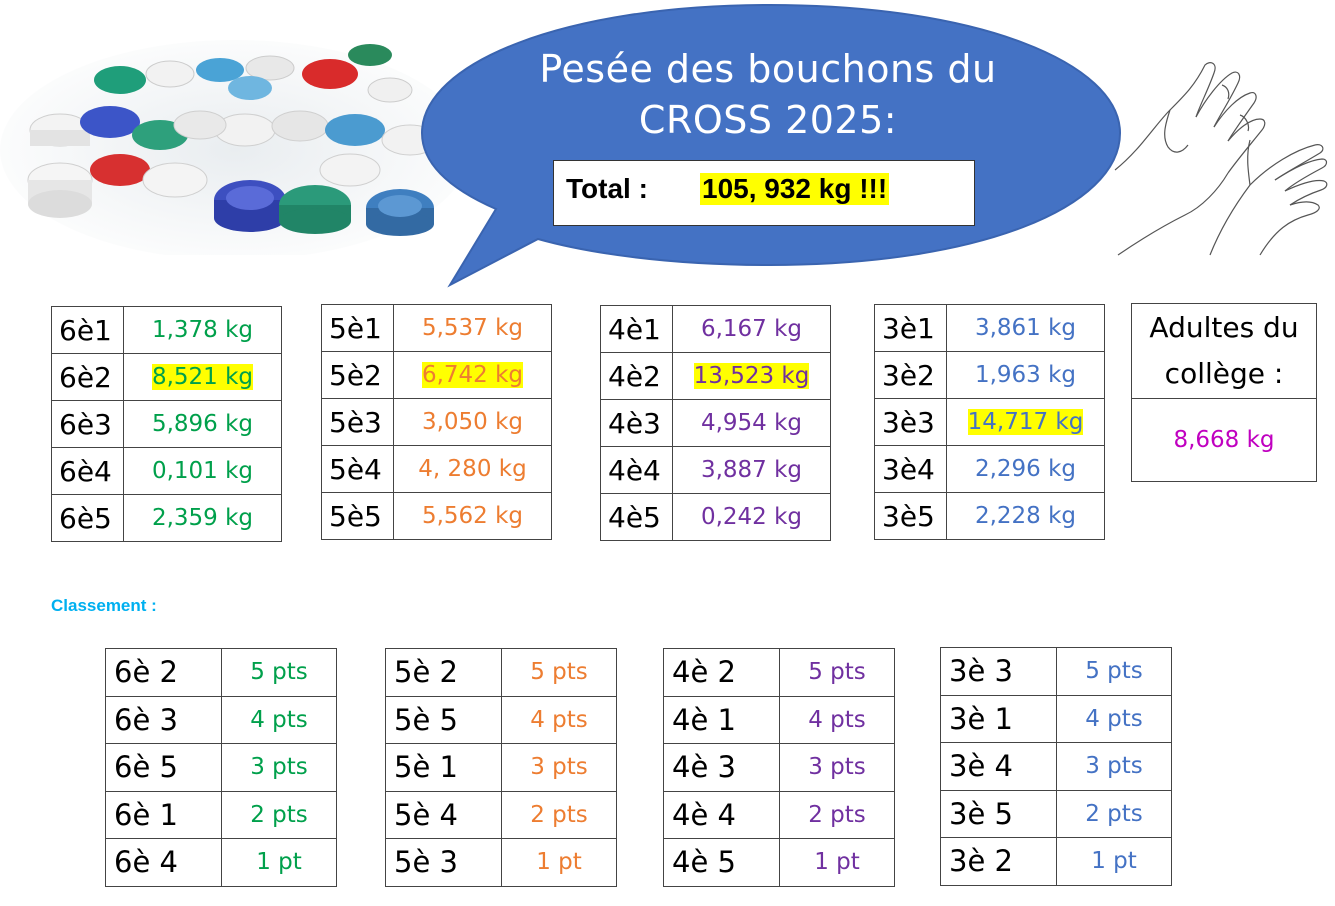 This screenshot has width=1335, height=906. I want to click on weight-value: 1,963 kg, so click(1025, 375).